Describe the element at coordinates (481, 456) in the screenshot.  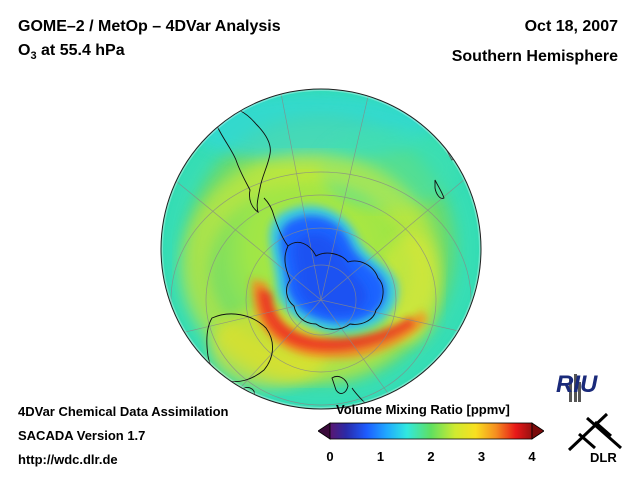
I see `colorbar-tick-3: 3` at that location.